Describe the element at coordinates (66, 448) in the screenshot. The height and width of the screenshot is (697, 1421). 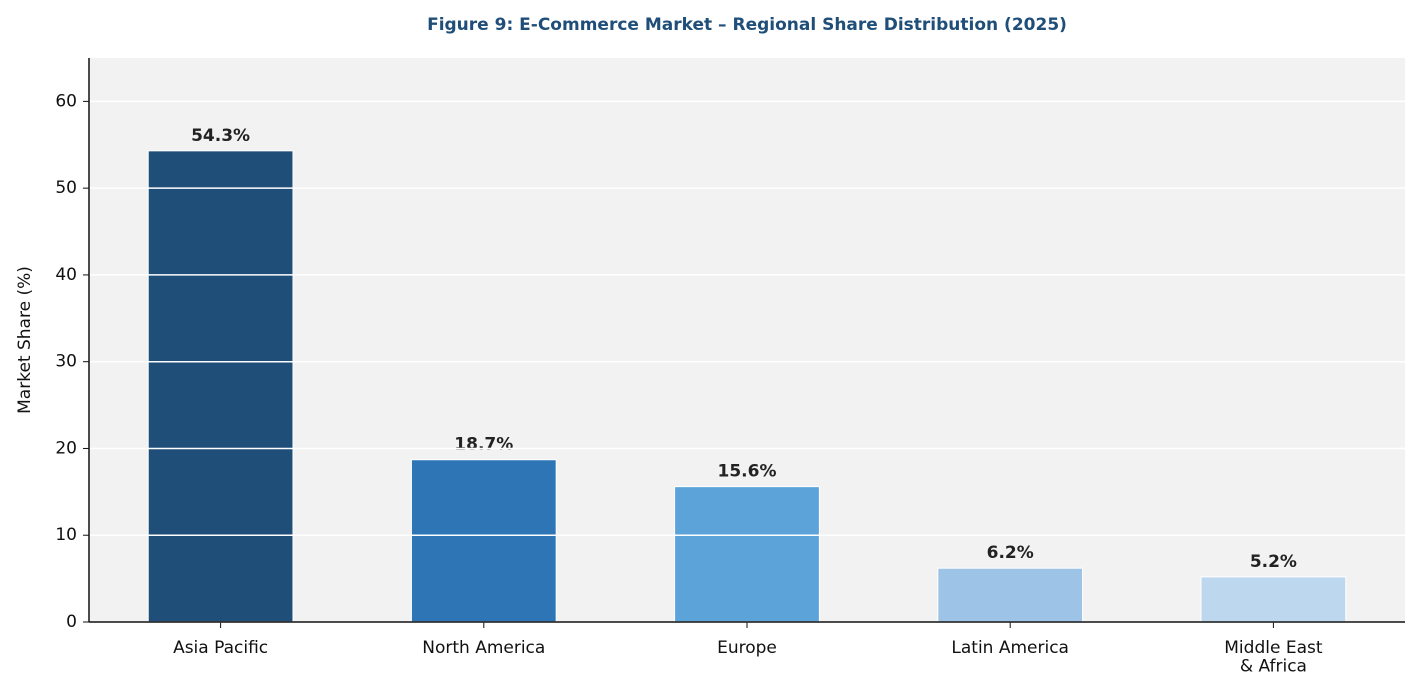
I see `y-tick-label: 20` at that location.